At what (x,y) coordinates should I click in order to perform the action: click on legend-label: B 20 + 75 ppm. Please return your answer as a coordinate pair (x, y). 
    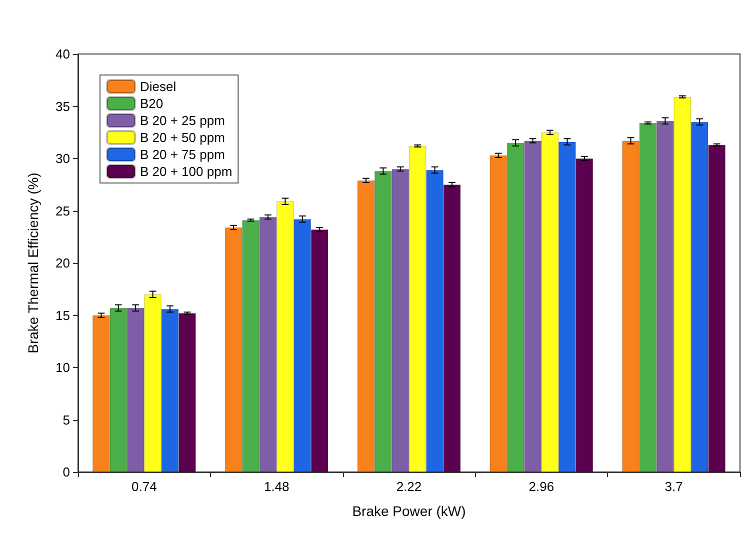
    Looking at the image, I should click on (182, 154).